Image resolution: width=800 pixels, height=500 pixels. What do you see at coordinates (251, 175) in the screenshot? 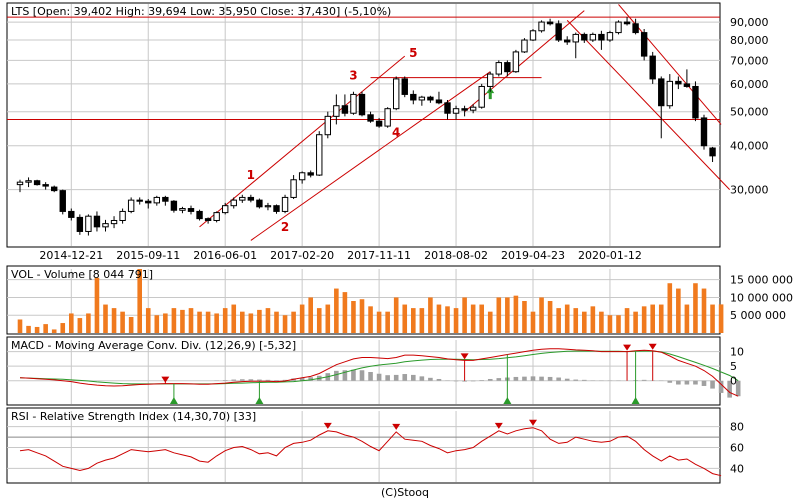
I see `wave-label: 1` at bounding box center [251, 175].